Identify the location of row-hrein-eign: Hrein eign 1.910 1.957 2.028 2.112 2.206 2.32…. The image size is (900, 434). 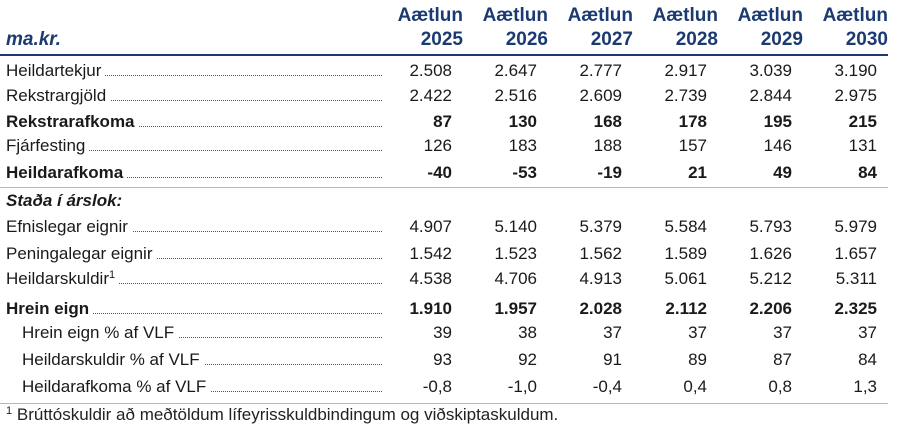
(441, 308).